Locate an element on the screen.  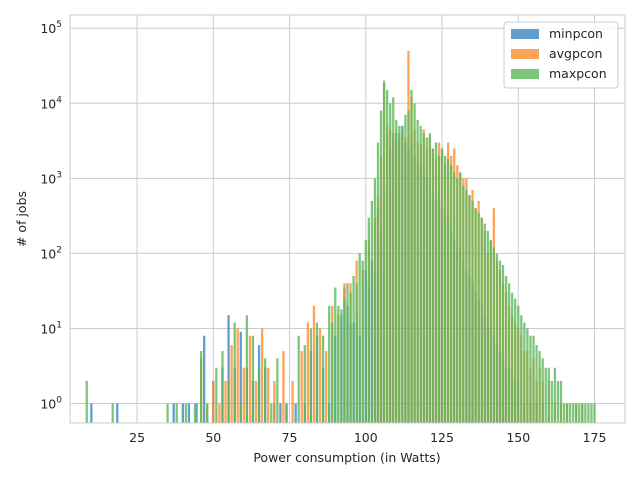
x-tick-label: 100 is located at coordinates (366, 437).